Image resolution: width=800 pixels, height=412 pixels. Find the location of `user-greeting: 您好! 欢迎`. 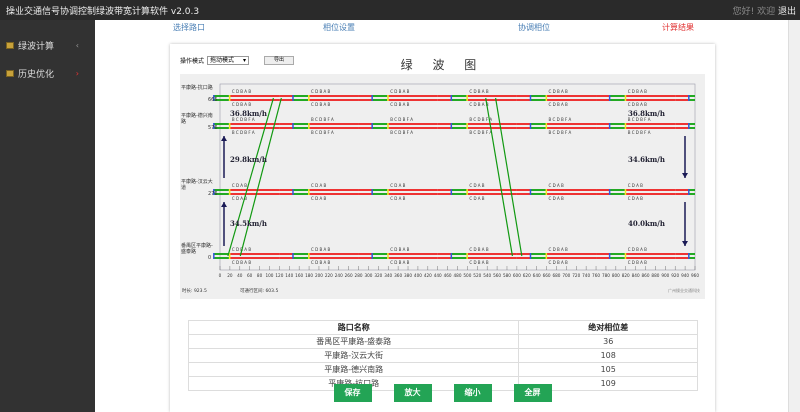

user-greeting: 您好! 欢迎 is located at coordinates (754, 12).